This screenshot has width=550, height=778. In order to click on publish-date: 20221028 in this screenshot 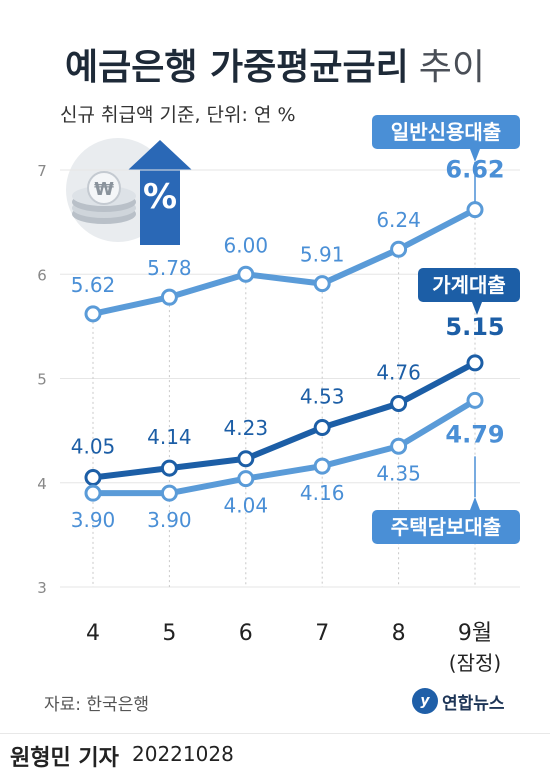, I will do `click(183, 754)`.